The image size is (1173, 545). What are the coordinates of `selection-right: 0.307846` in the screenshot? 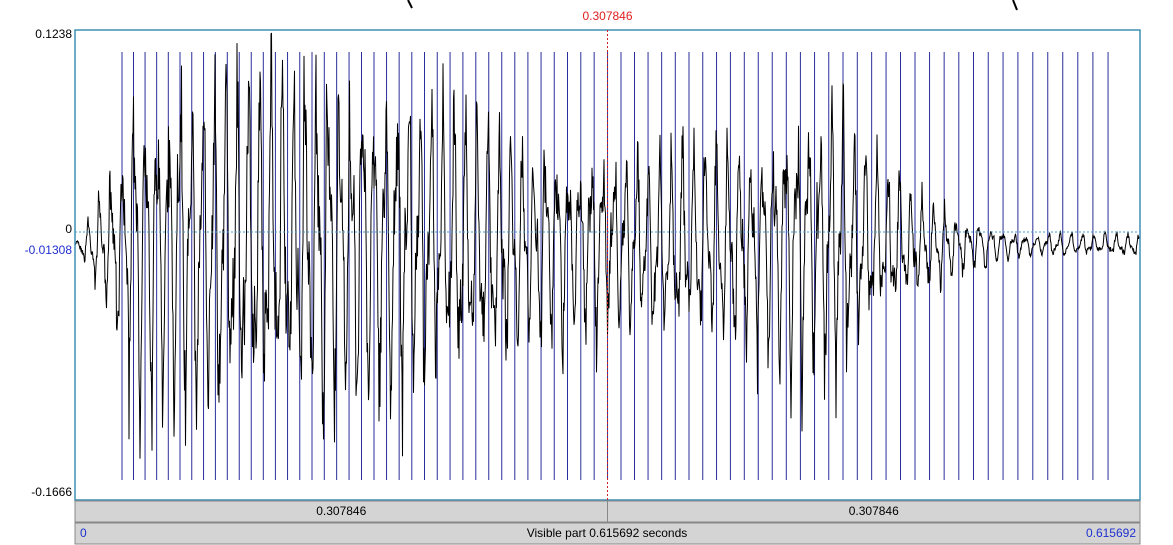 It's located at (874, 511).